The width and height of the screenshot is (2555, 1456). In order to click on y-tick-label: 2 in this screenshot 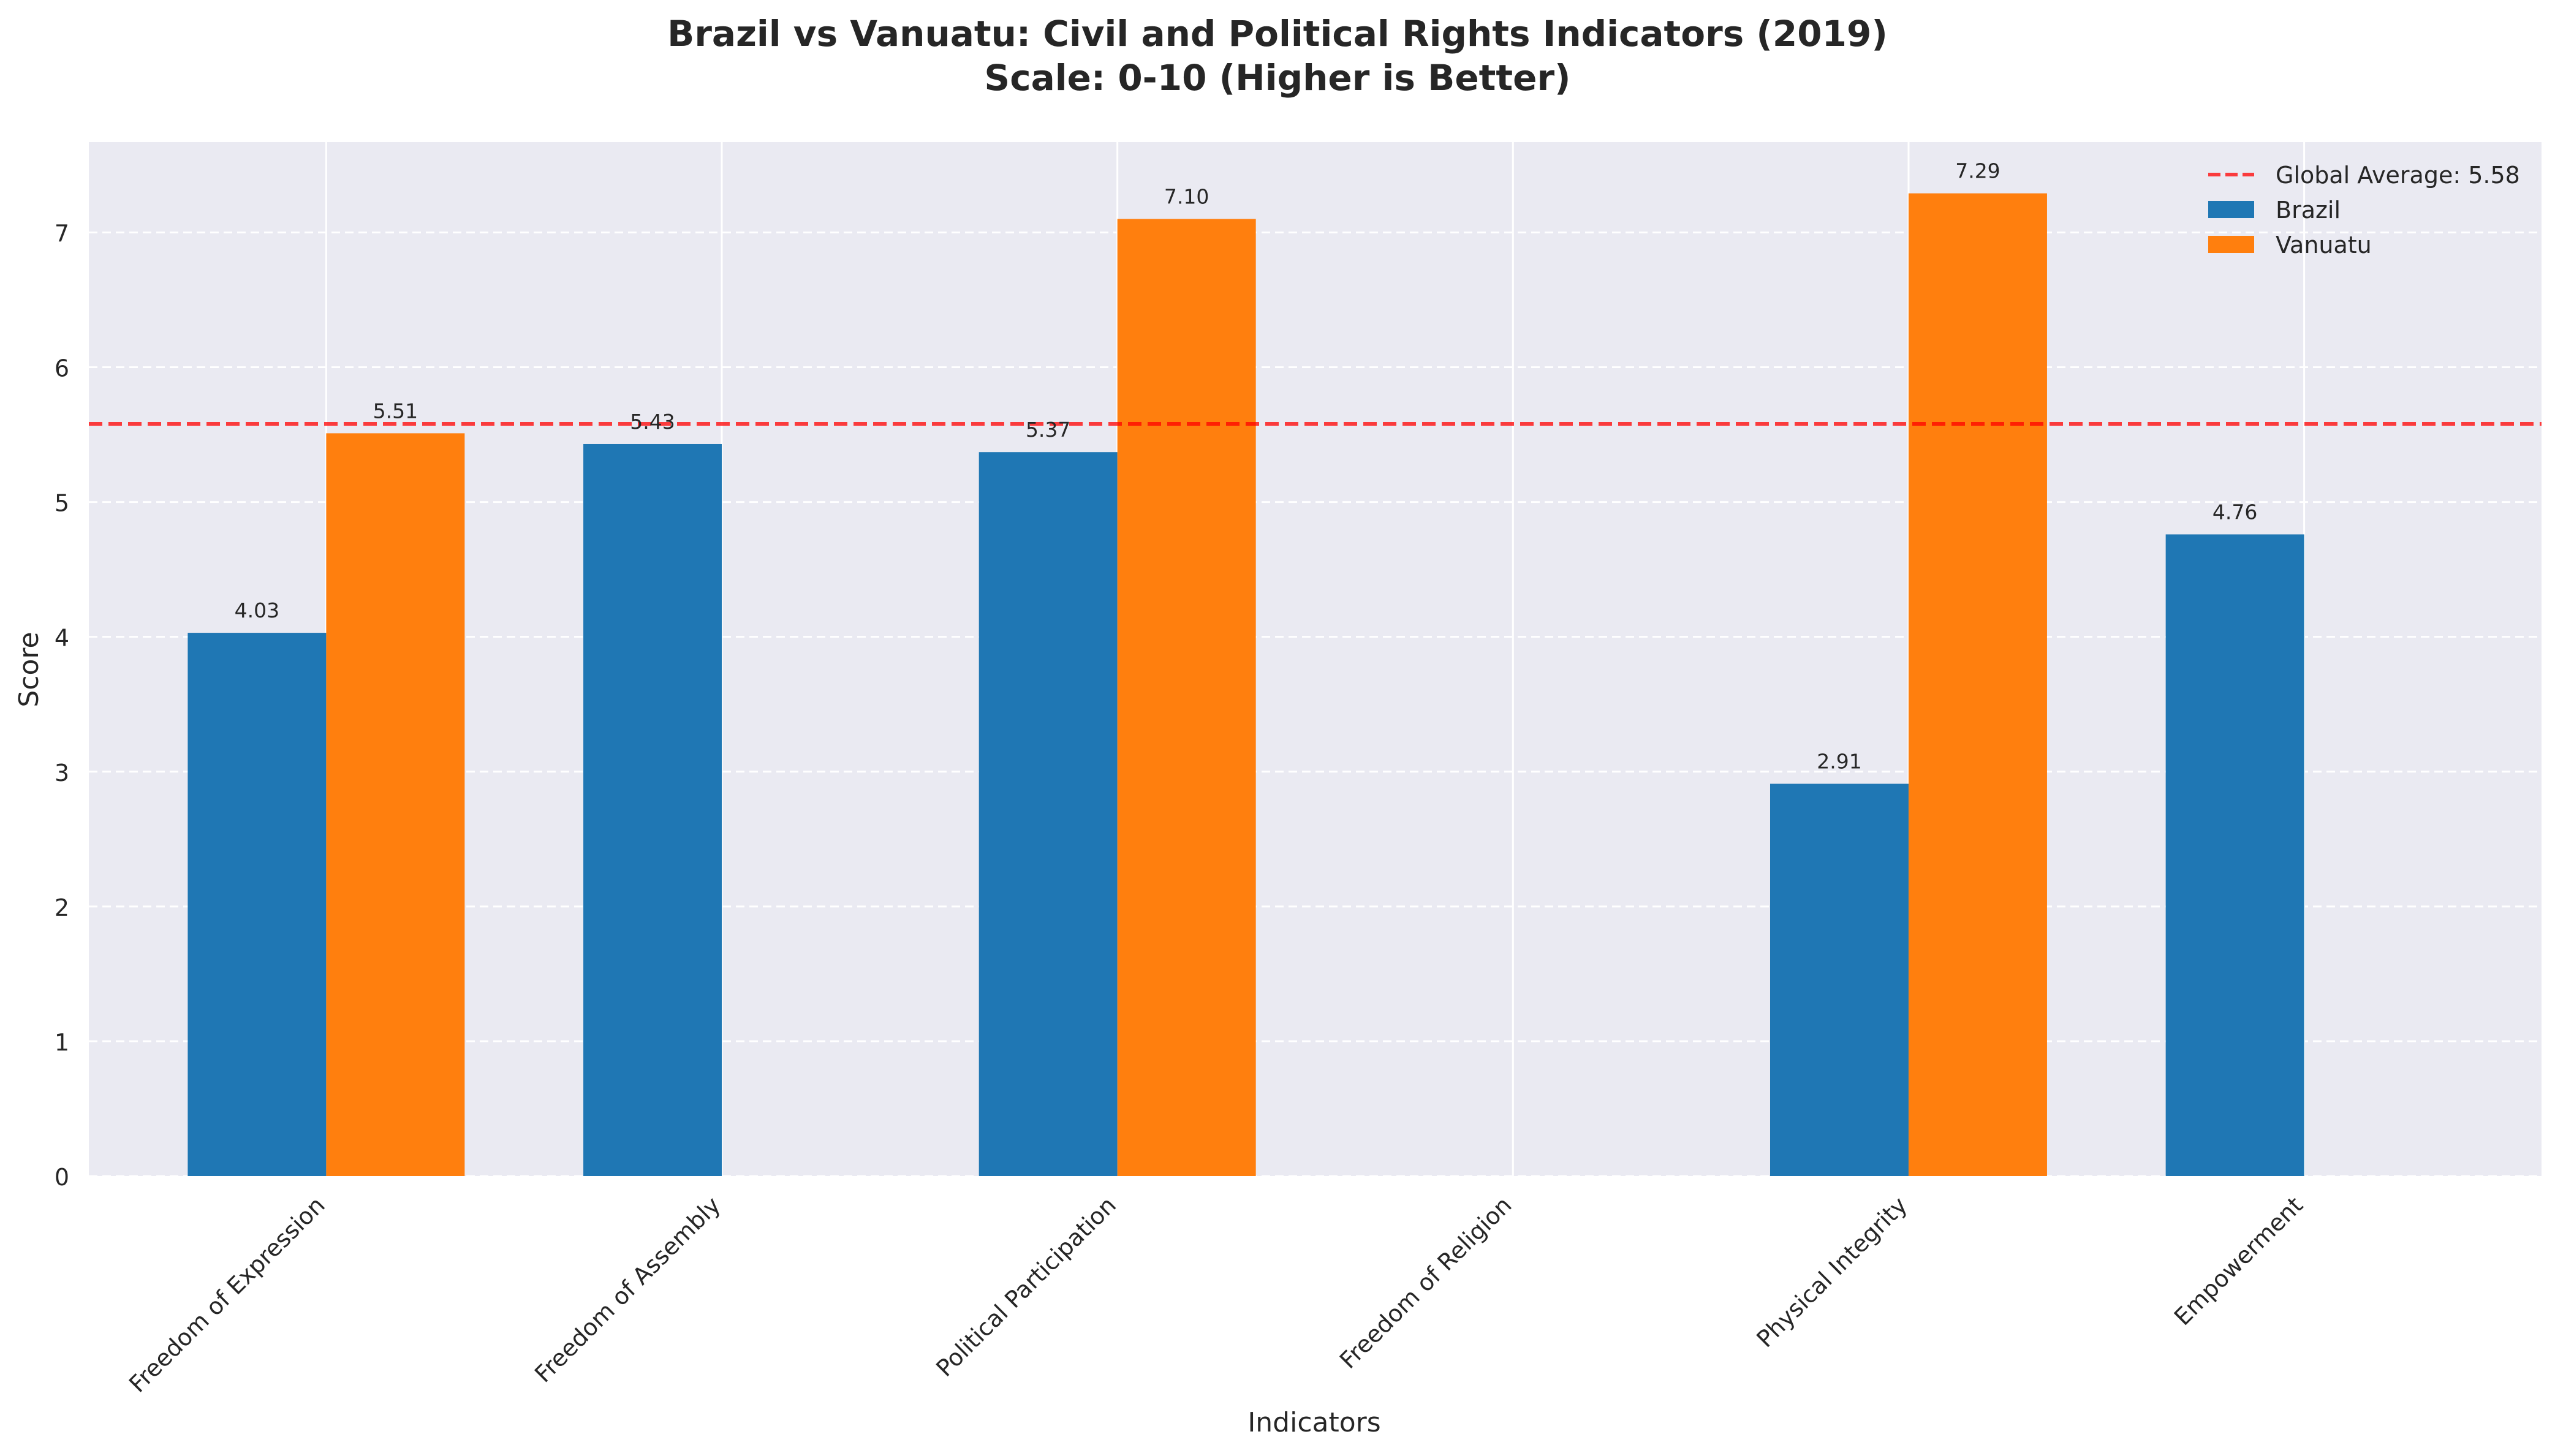, I will do `click(62, 907)`.